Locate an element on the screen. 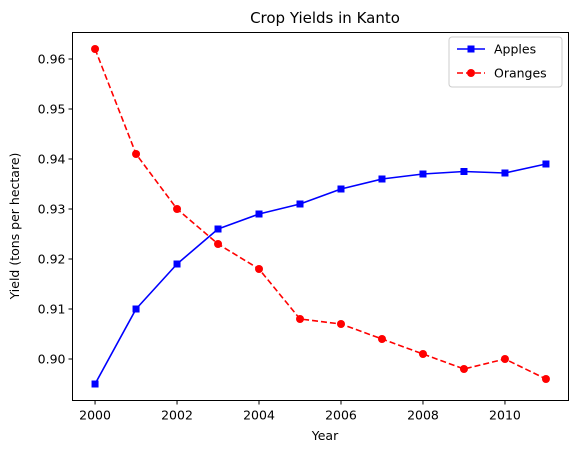 The image size is (576, 453). x-tick-label: 2006 is located at coordinates (341, 415).